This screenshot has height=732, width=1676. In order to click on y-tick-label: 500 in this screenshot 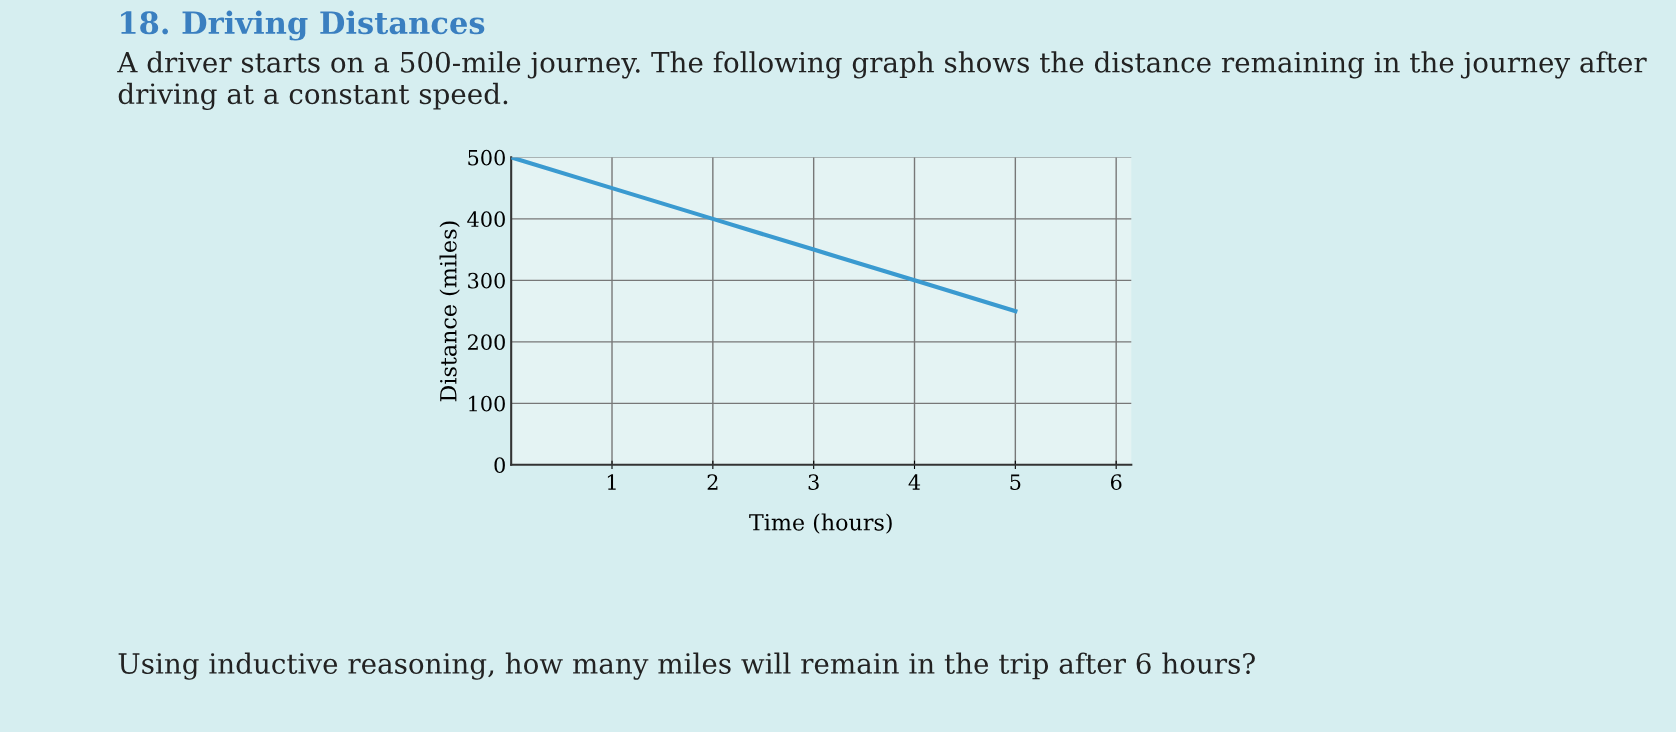, I will do `click(486, 157)`.